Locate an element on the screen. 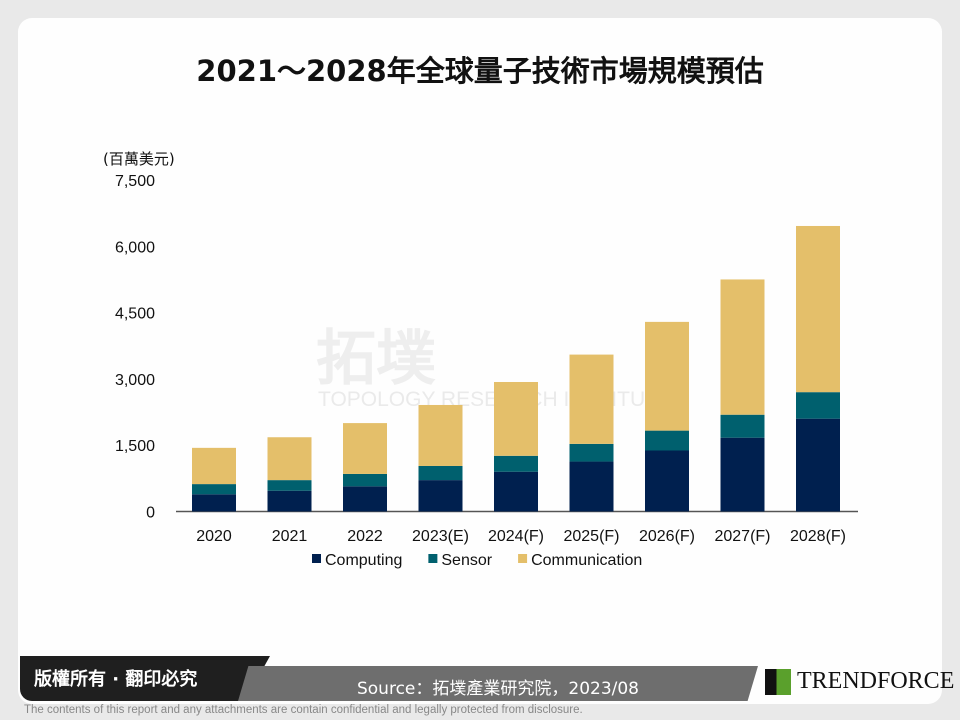 This screenshot has height=720, width=960. x-tick-label: 2024(F) is located at coordinates (516, 536).